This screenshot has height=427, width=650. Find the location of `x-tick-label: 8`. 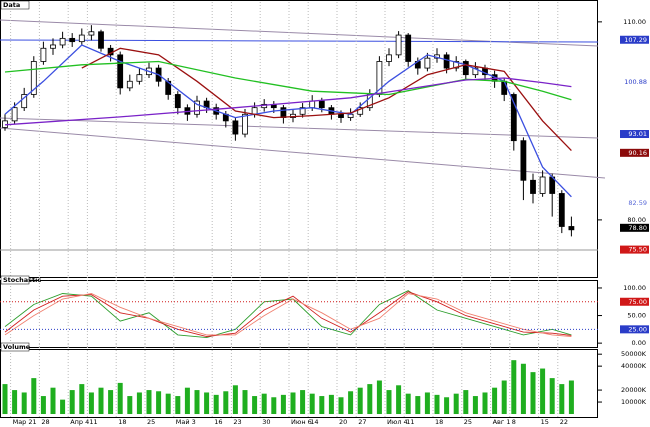

x-tick-label: 8 is located at coordinates (514, 422).